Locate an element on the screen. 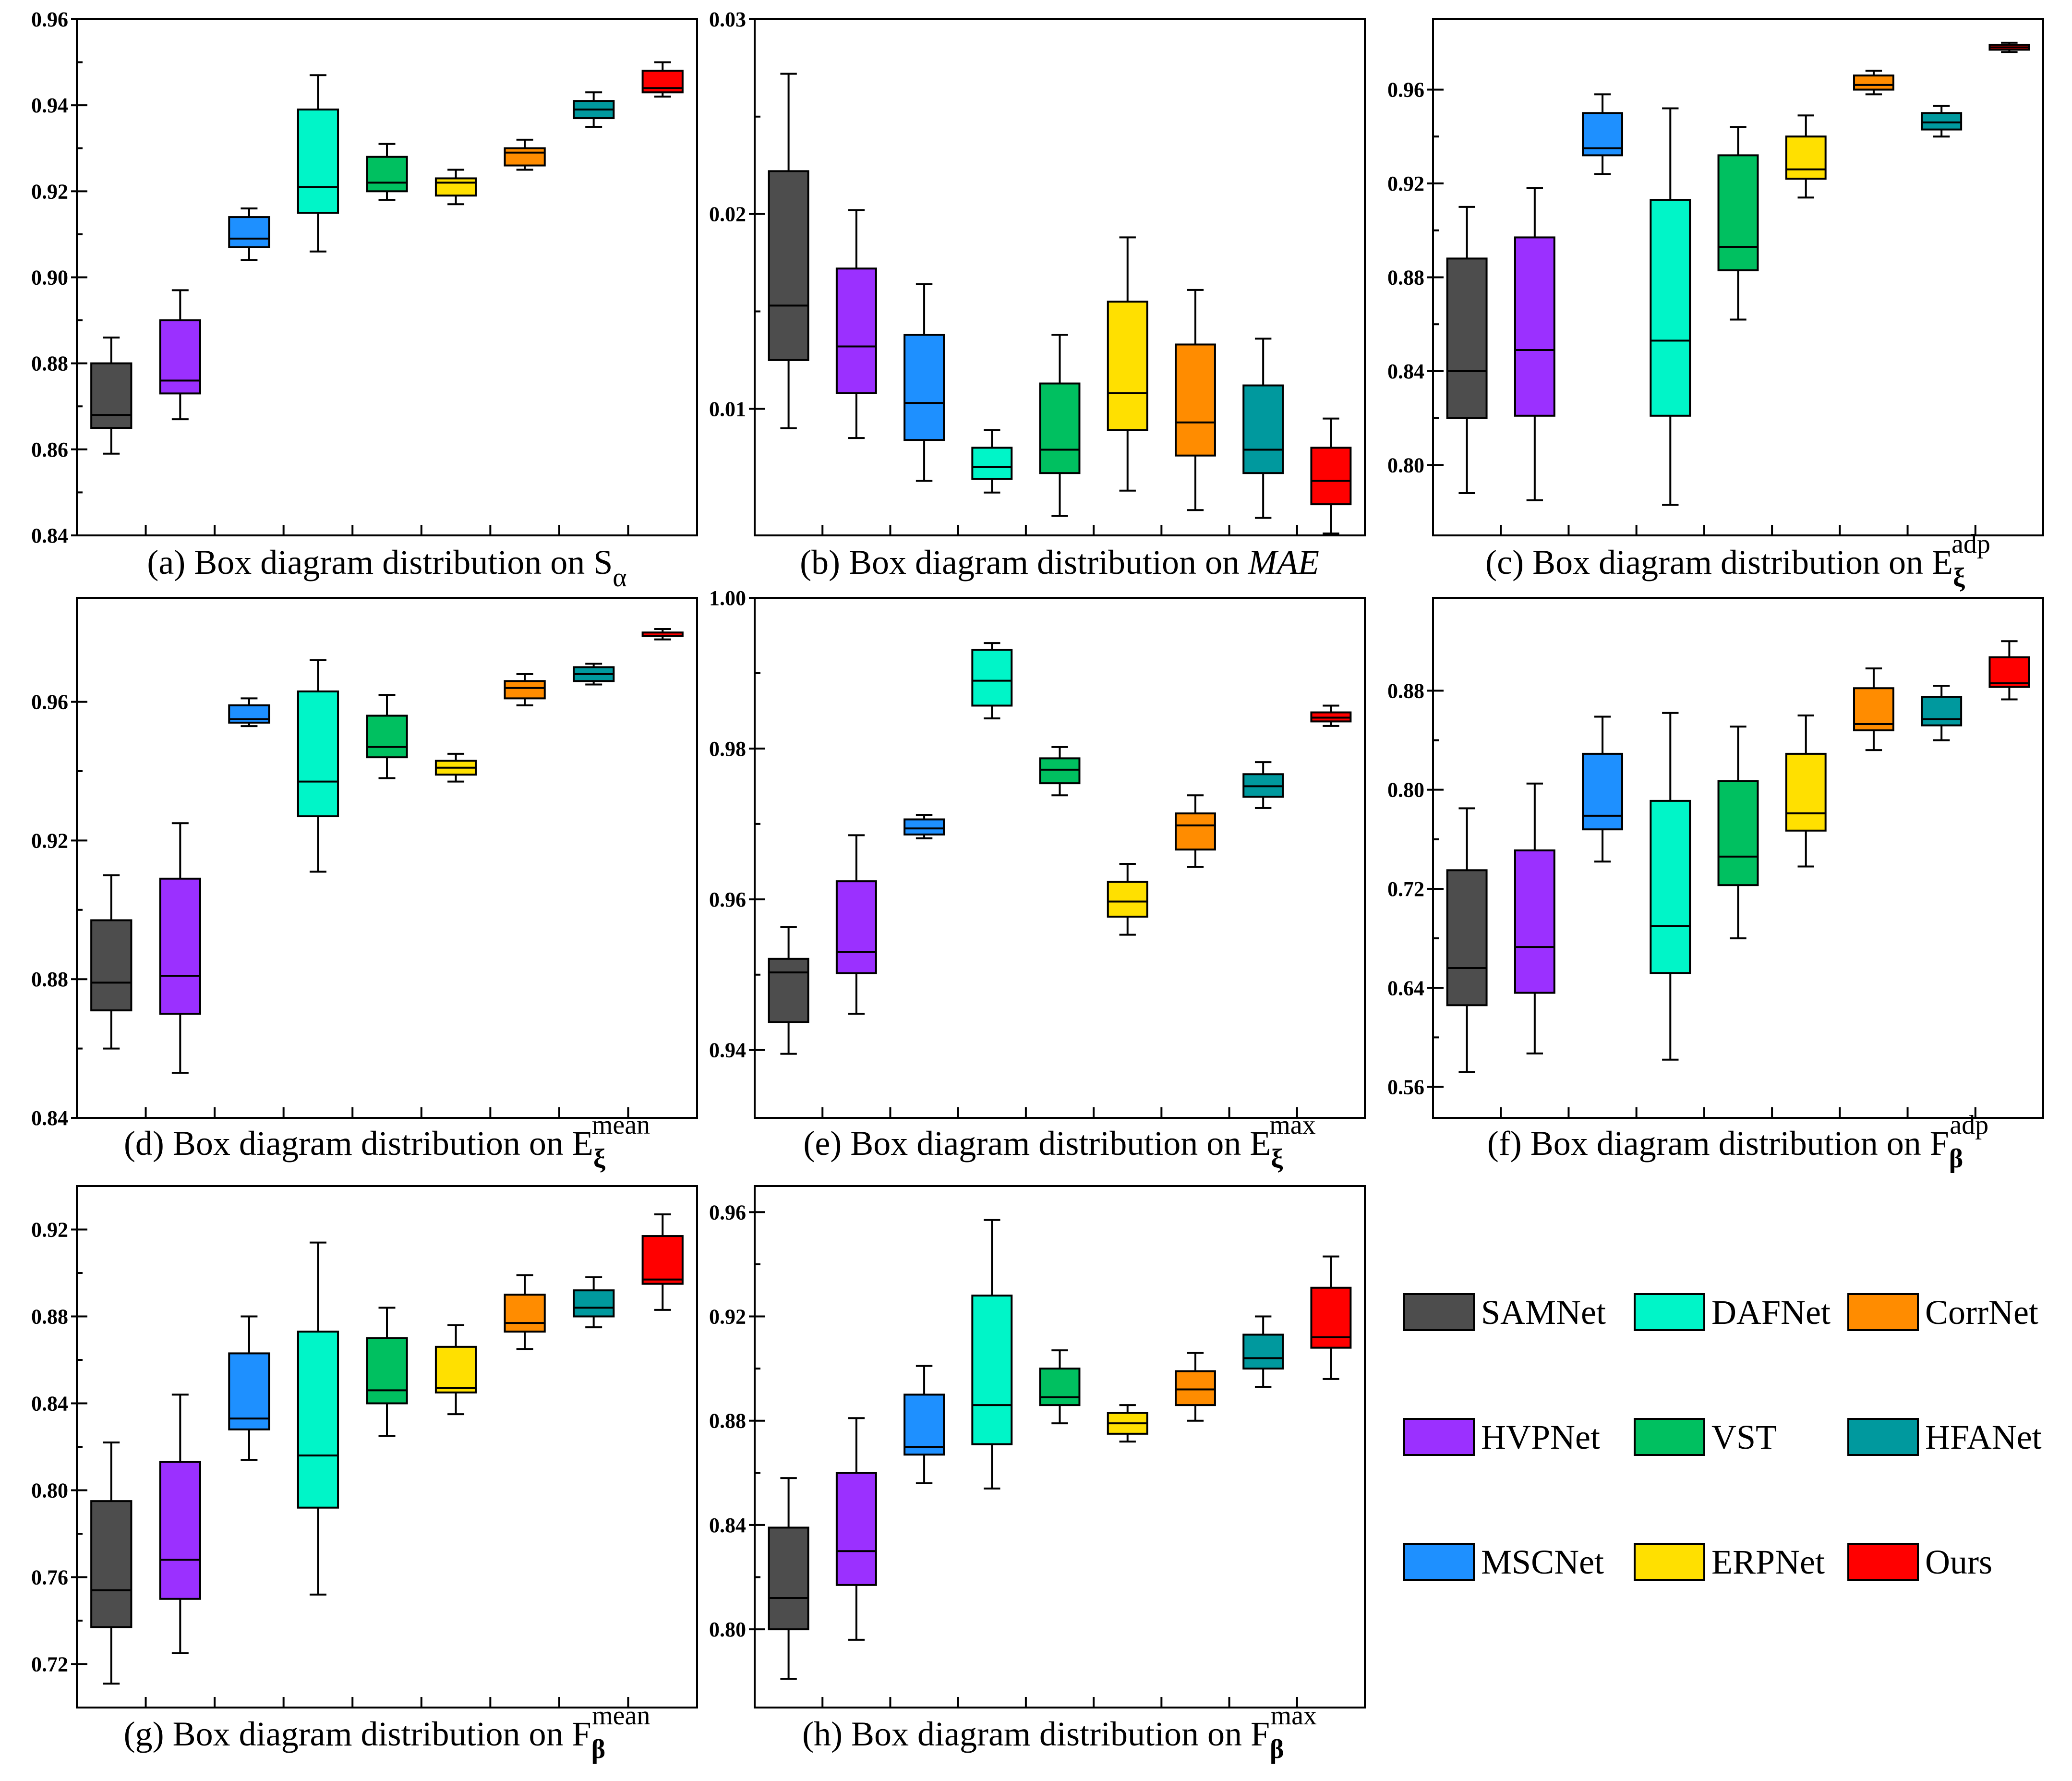 The width and height of the screenshot is (2072, 1781). panel-caption: (e) Box diagram distribution on Eξmax is located at coordinates (1059, 1142).